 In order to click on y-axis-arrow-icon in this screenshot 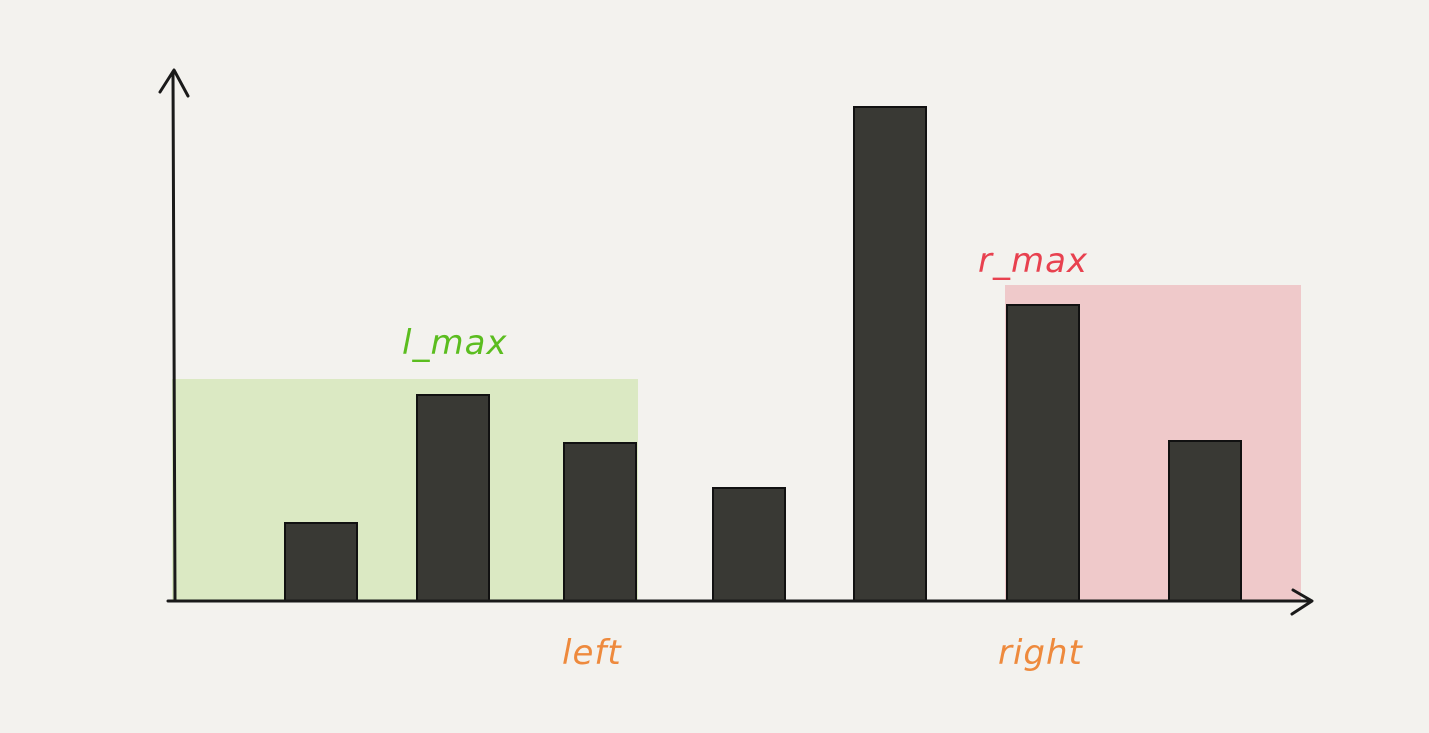, I will do `click(174, 83)`.